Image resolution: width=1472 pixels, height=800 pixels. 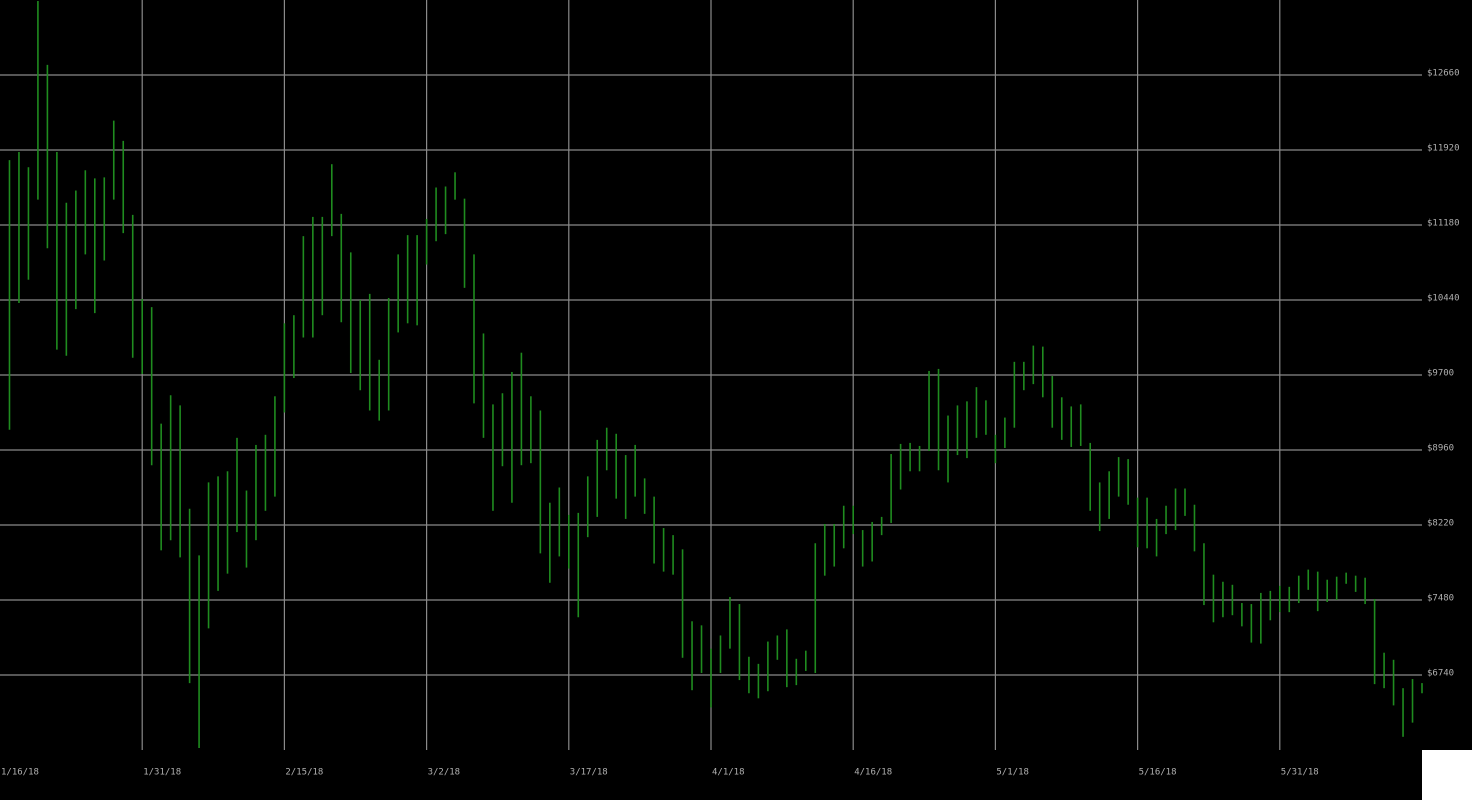 I want to click on x-tick-label: 3/2/18, so click(x=444, y=773).